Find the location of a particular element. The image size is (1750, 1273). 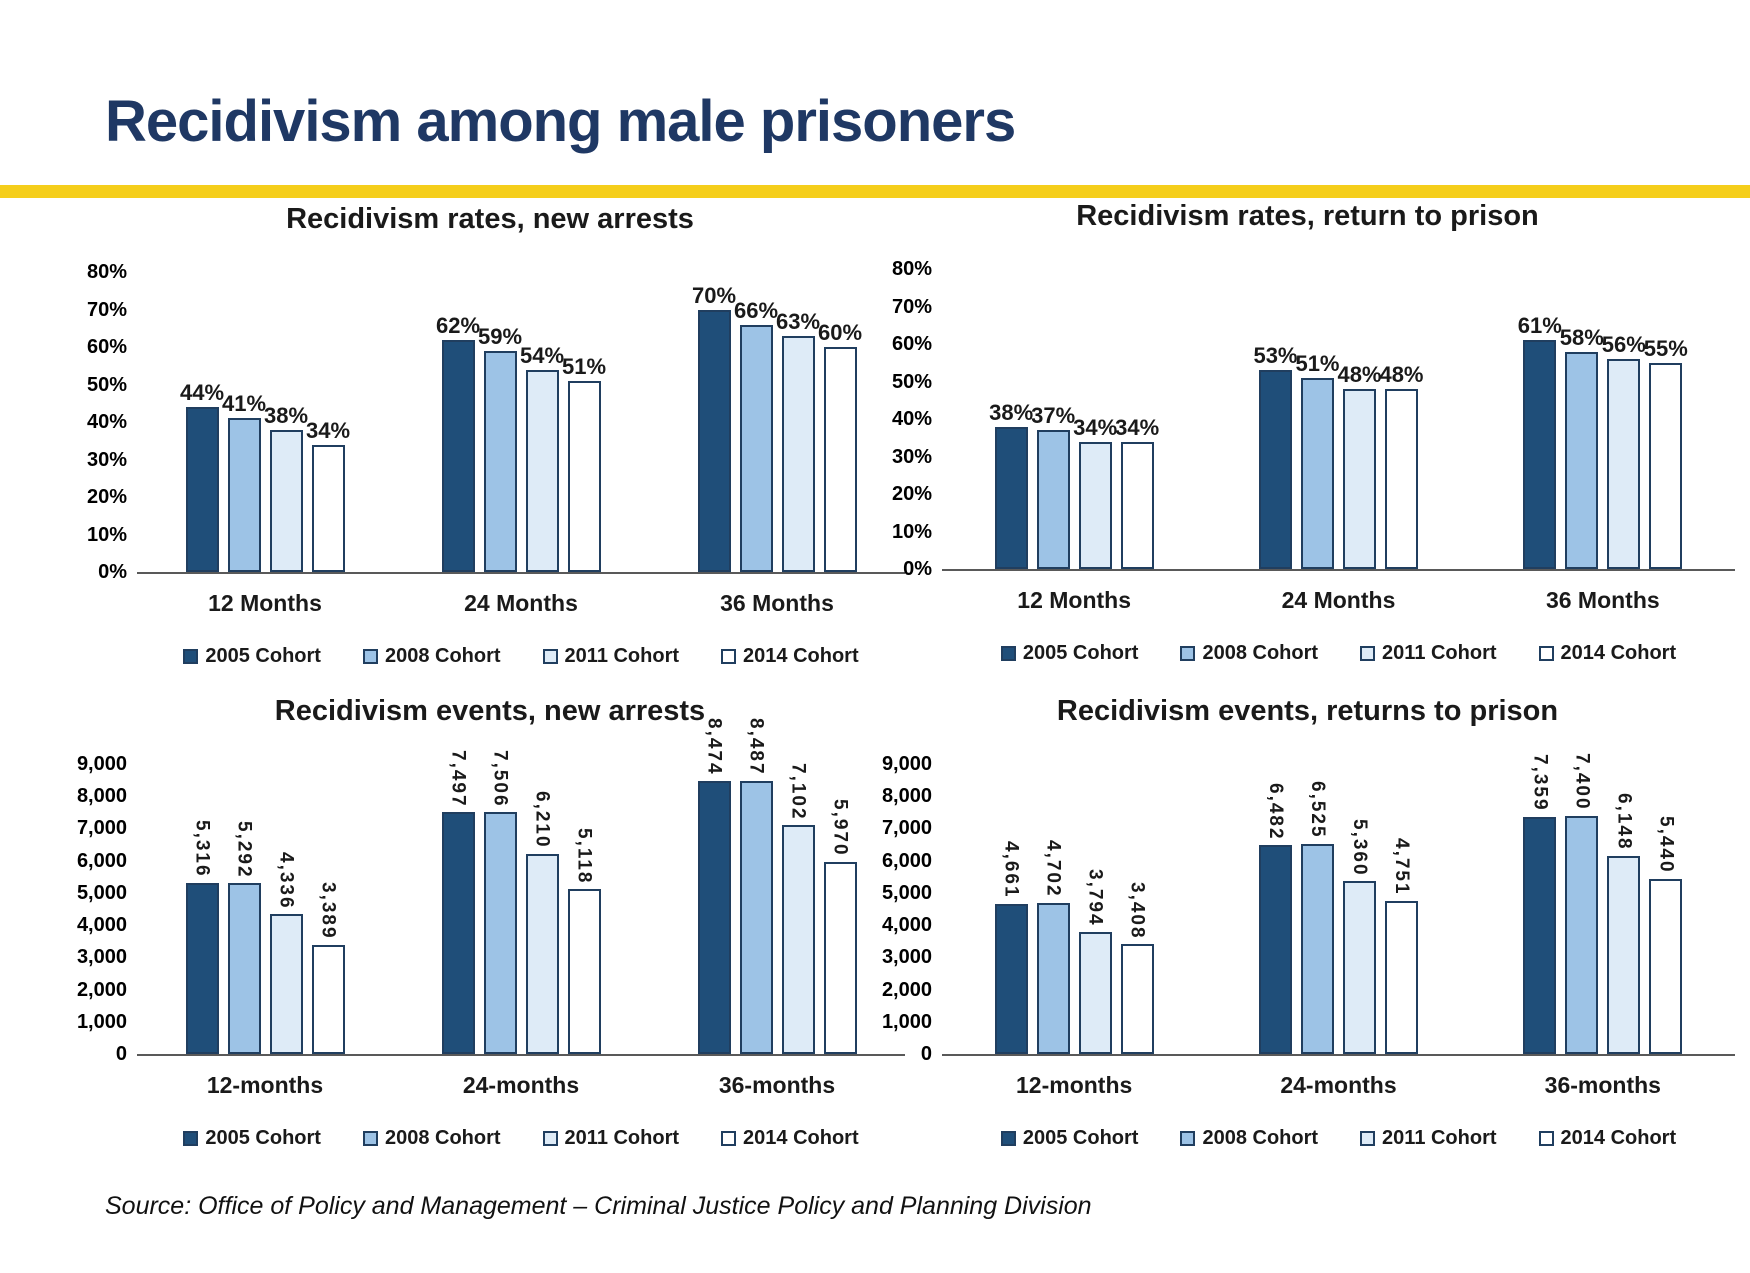

bar-value-label: 54% is located at coordinates (542, 355).